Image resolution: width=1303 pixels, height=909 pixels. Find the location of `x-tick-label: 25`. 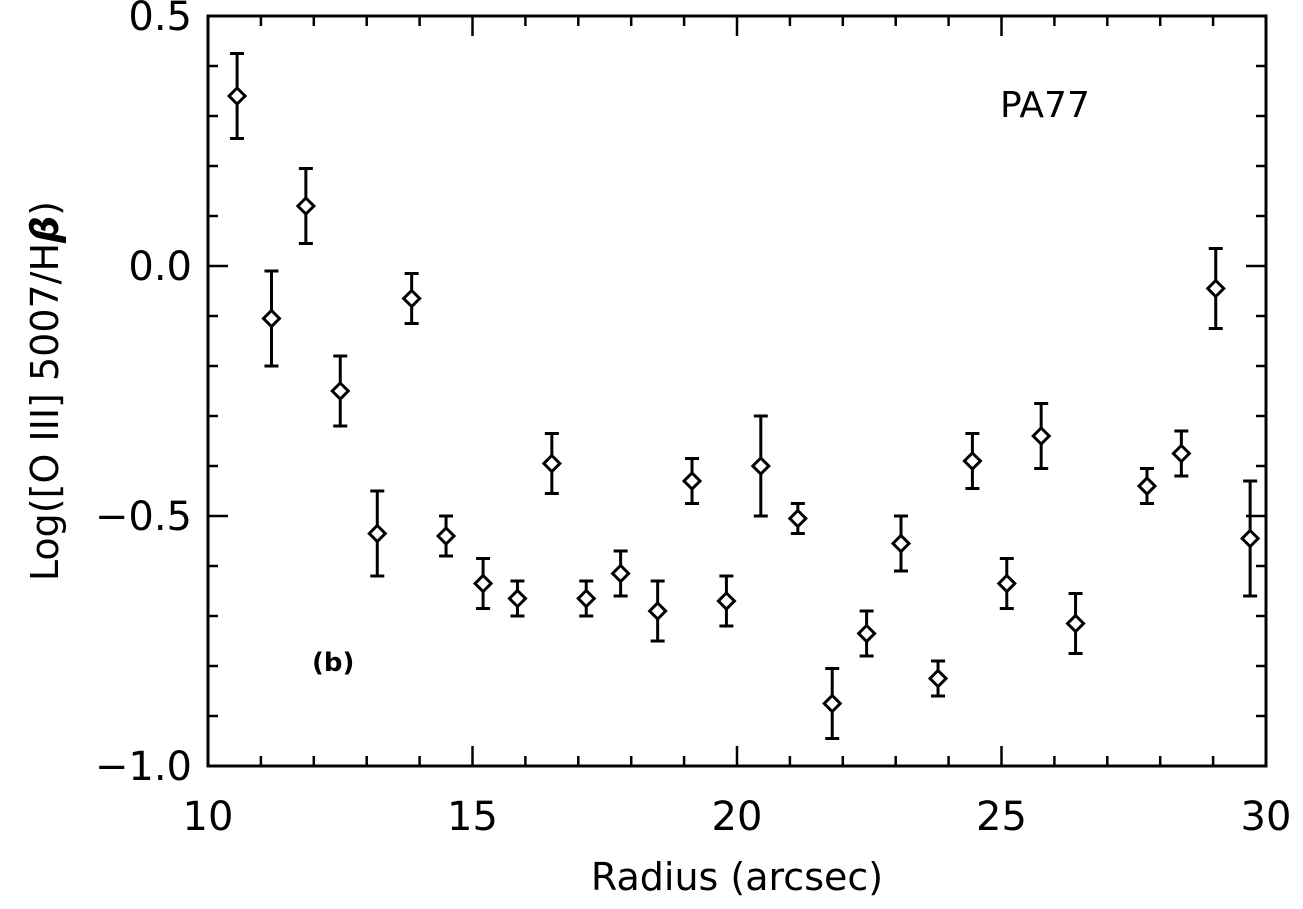

x-tick-label: 25 is located at coordinates (1001, 817).